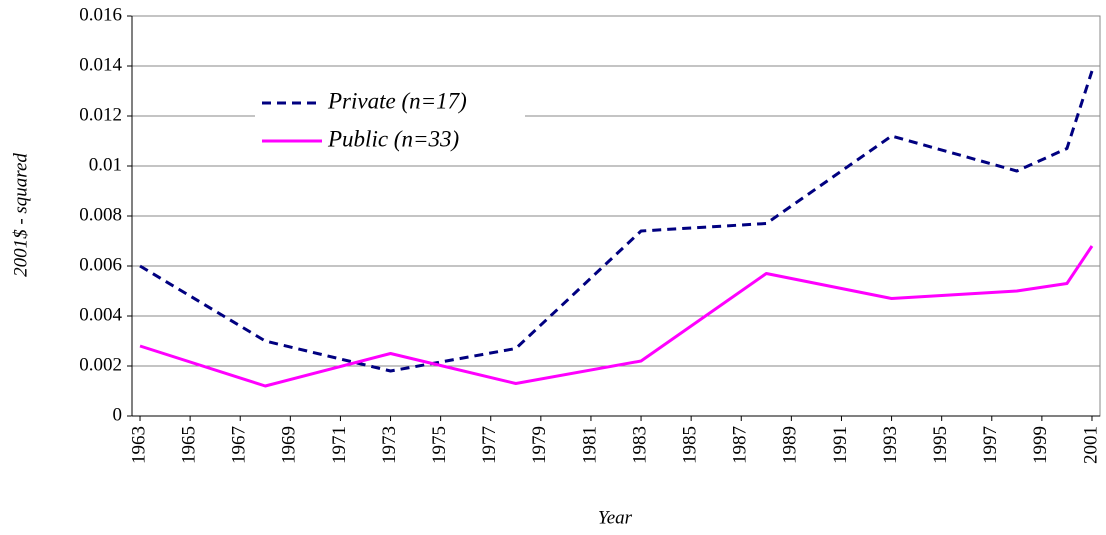  I want to click on legend-box, so click(390, 121).